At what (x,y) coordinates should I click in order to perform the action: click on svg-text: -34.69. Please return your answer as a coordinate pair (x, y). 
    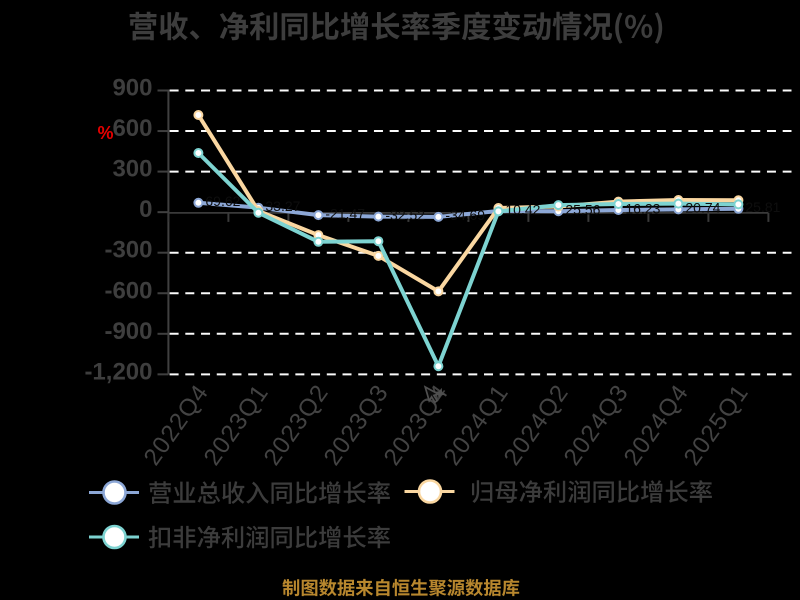
    Looking at the image, I should click on (465, 215).